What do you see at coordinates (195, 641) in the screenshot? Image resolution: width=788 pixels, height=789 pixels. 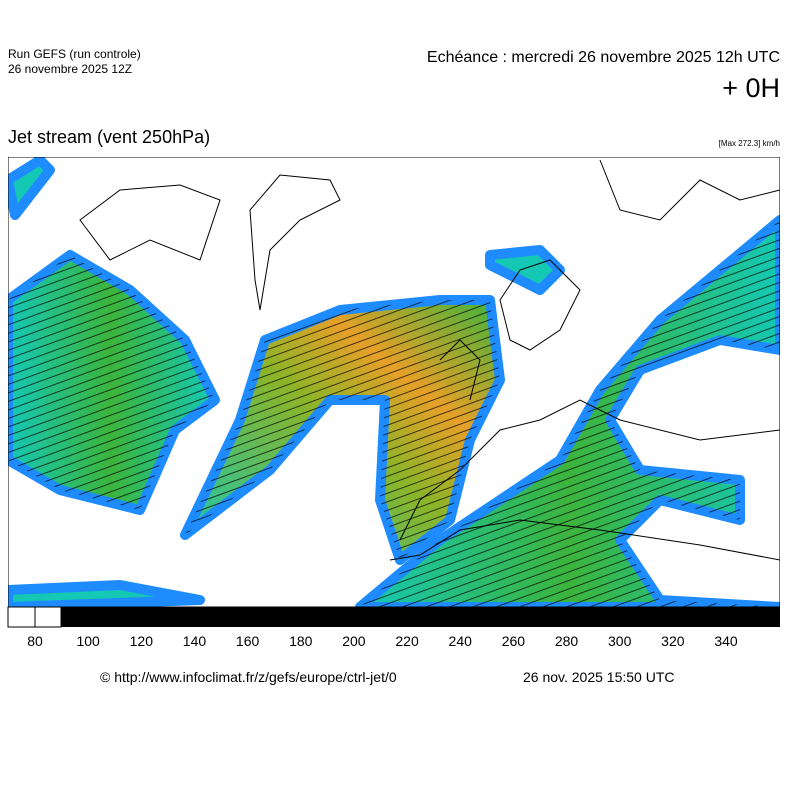 I see `colorbar-label: 140` at bounding box center [195, 641].